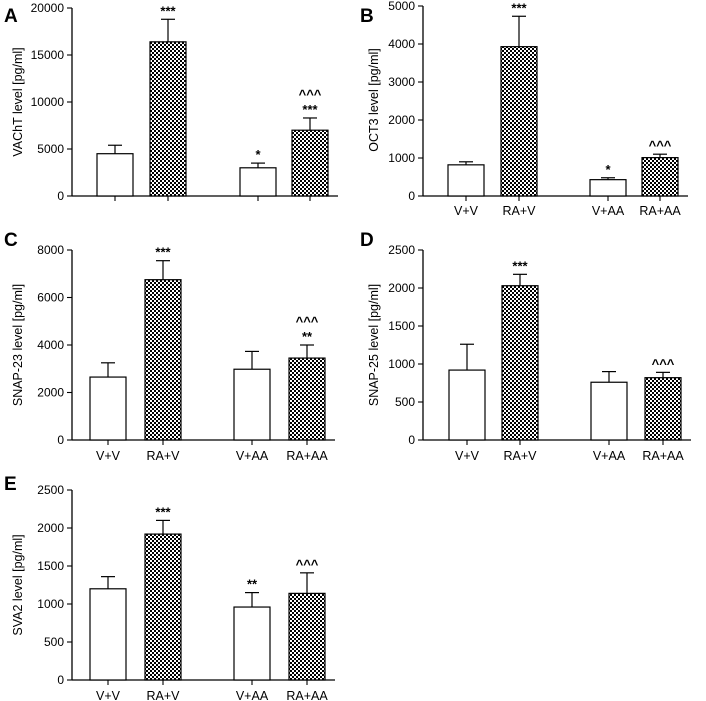  Describe the element at coordinates (401, 82) in the screenshot. I see `y-tick-label: 3000` at that location.